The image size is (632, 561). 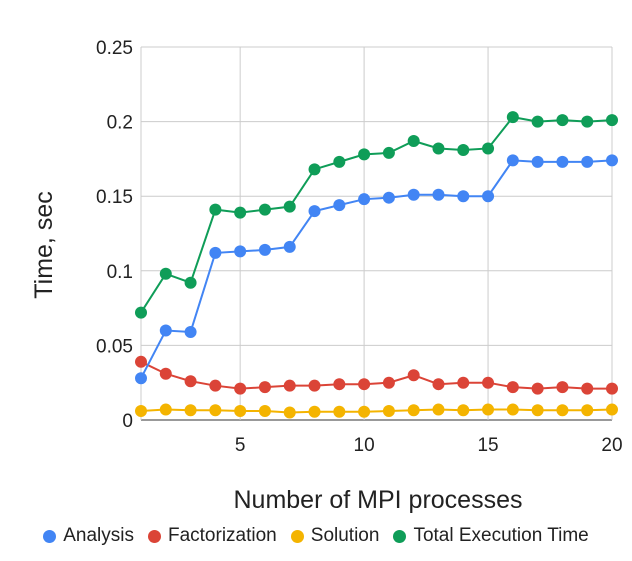 I want to click on legend-label: Solution, so click(x=345, y=535).